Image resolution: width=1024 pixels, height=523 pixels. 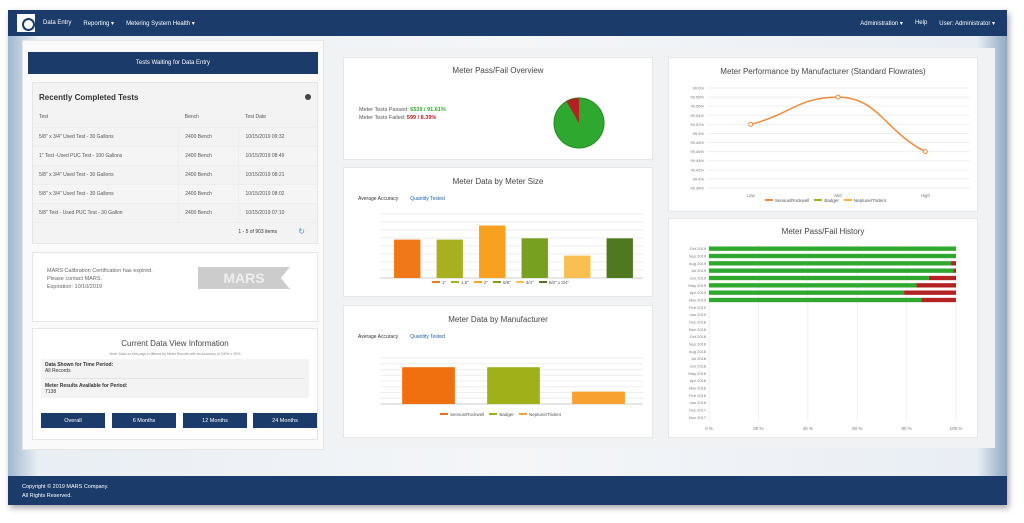 I want to click on col-bench: Bench, so click(x=208, y=118).